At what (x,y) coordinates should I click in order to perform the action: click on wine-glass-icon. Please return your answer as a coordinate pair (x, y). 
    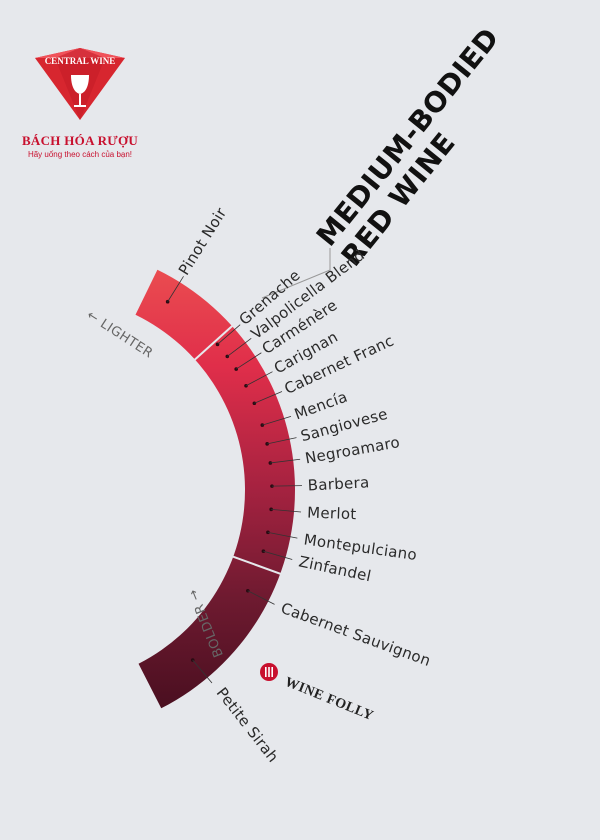
    Looking at the image, I should click on (80, 84).